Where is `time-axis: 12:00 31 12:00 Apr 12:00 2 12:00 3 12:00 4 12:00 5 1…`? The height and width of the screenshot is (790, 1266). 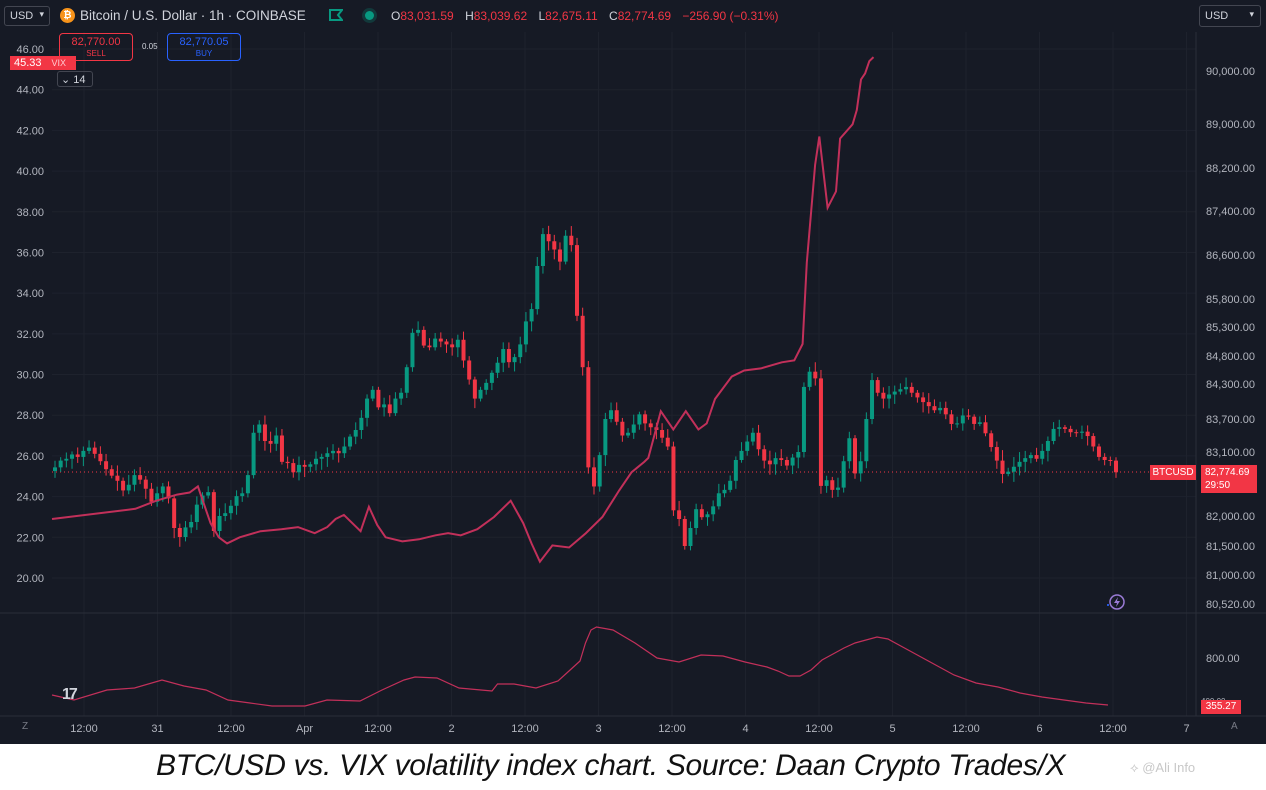
time-axis: 12:00 31 12:00 Apr 12:00 2 12:00 3 12:00 4 12:00 5 1… is located at coordinates (629, 729).